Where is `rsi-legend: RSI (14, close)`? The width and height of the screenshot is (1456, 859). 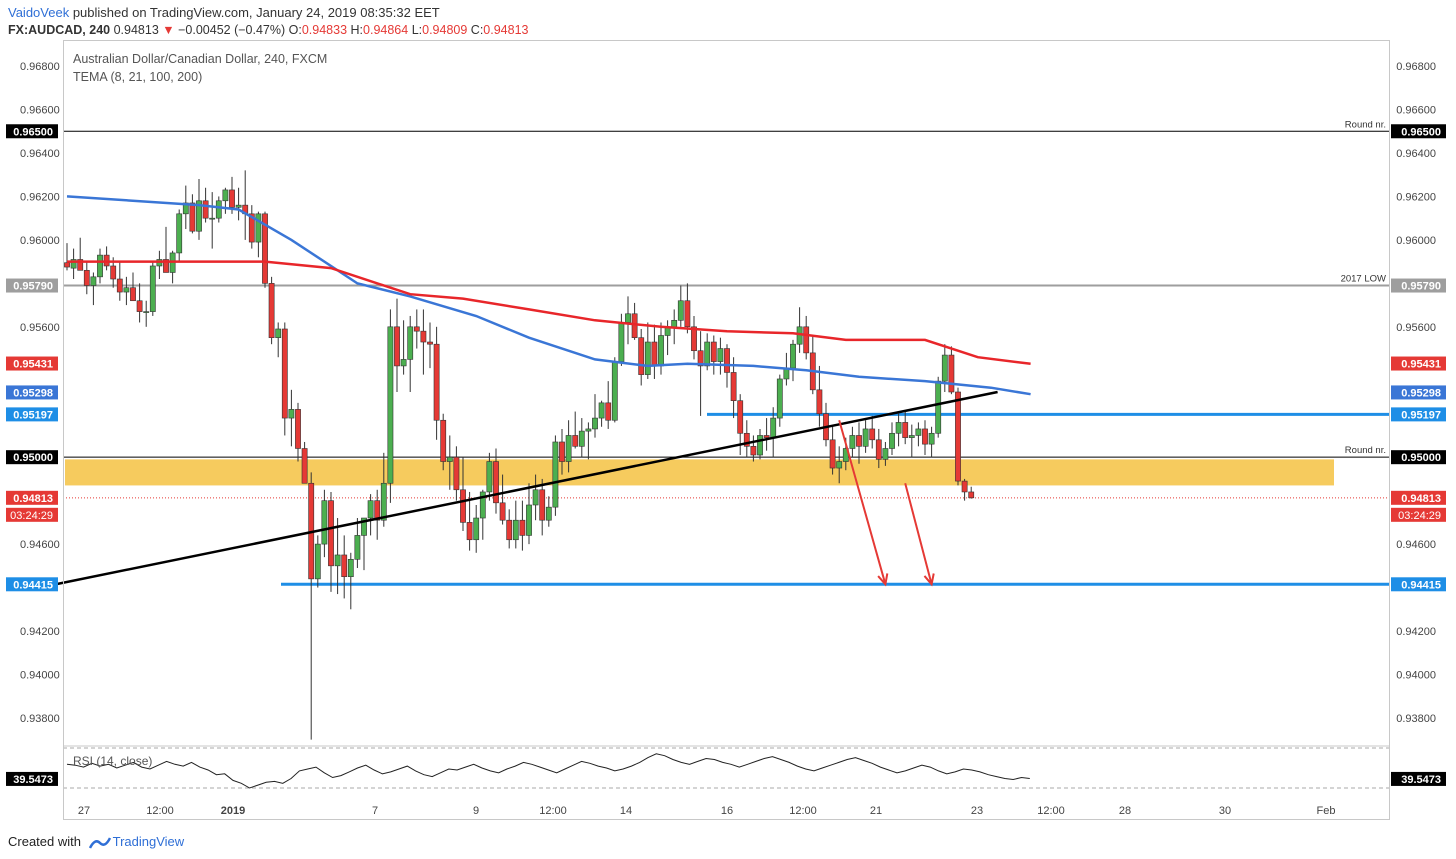 rsi-legend: RSI (14, close) is located at coordinates (113, 761).